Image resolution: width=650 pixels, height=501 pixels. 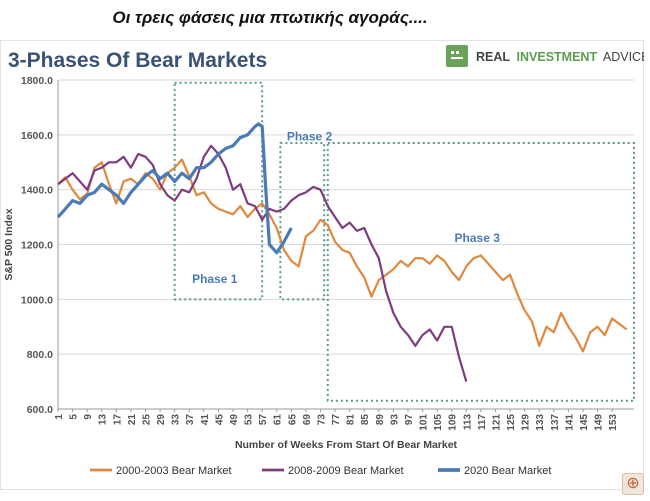 I want to click on x-tick-label: 69, so click(x=307, y=420).